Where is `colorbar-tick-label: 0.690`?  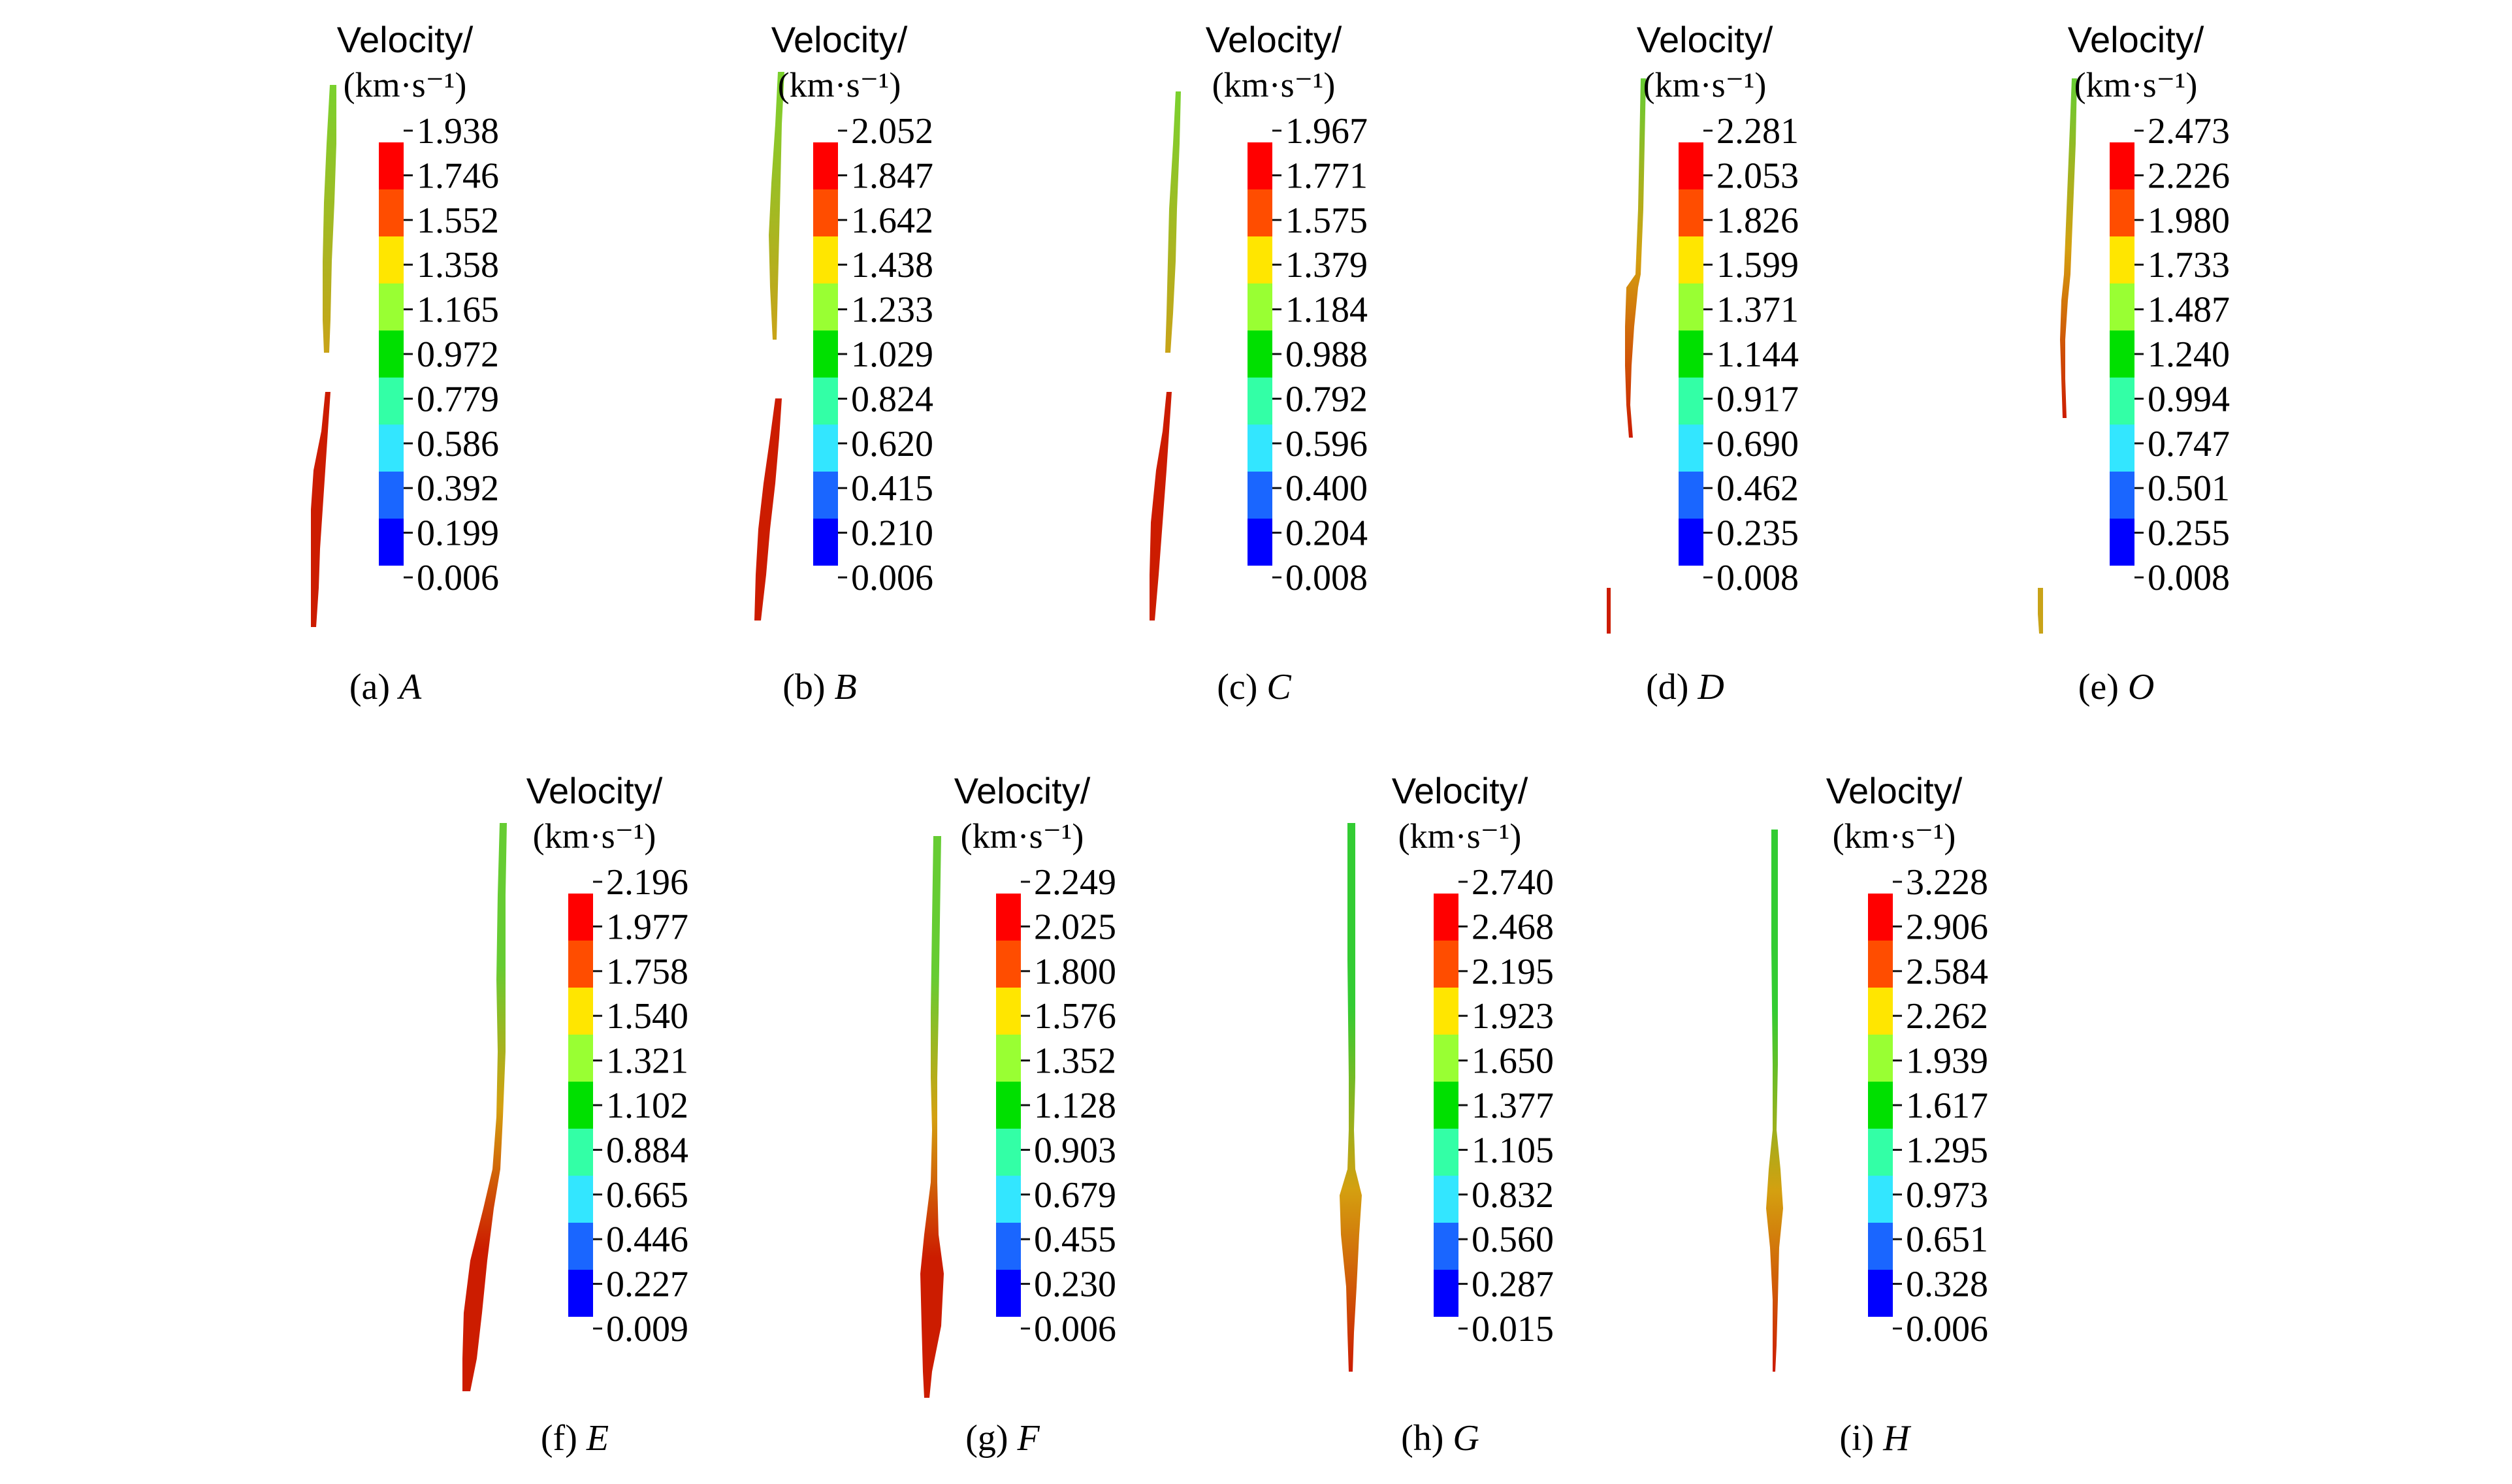 colorbar-tick-label: 0.690 is located at coordinates (1758, 444).